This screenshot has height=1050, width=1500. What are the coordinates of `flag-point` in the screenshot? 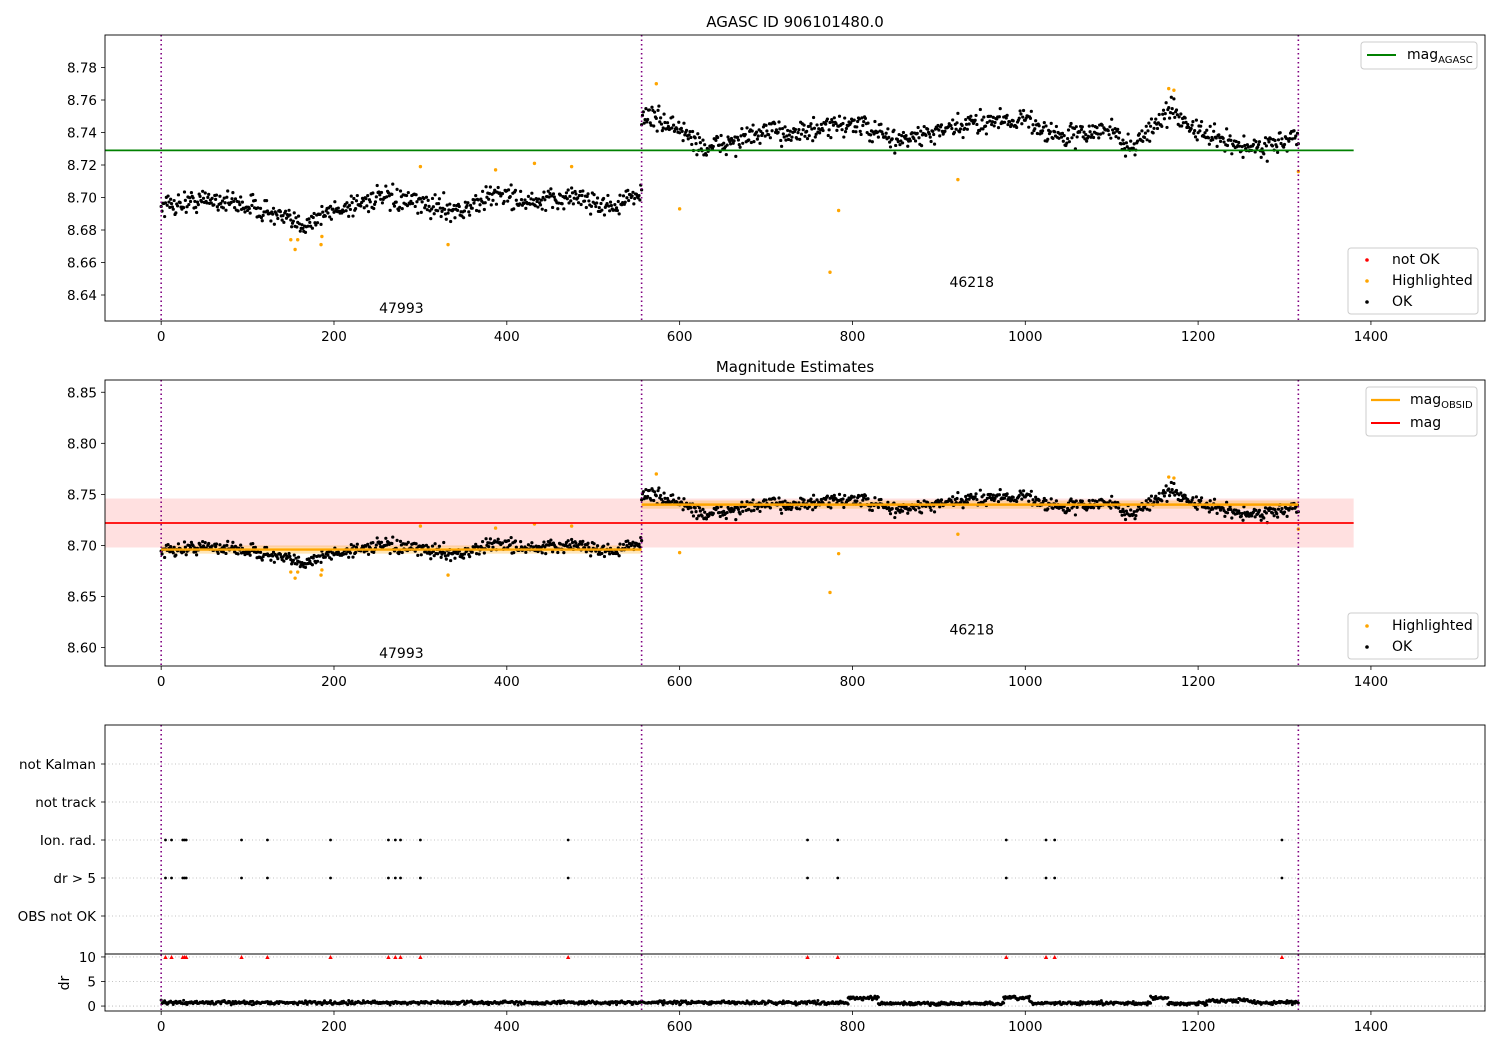 It's located at (171, 878).